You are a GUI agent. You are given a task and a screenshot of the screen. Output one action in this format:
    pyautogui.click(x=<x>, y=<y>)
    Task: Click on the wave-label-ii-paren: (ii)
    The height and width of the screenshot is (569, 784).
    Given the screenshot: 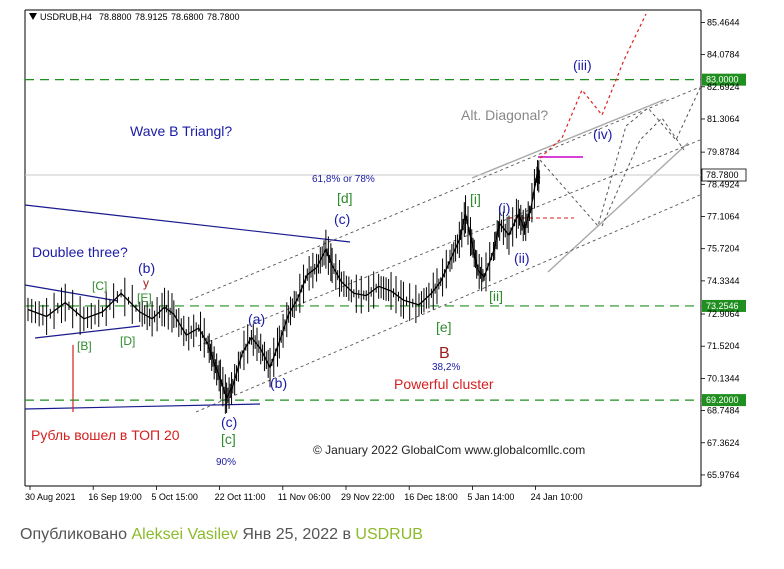 What is the action you would take?
    pyautogui.click(x=522, y=258)
    